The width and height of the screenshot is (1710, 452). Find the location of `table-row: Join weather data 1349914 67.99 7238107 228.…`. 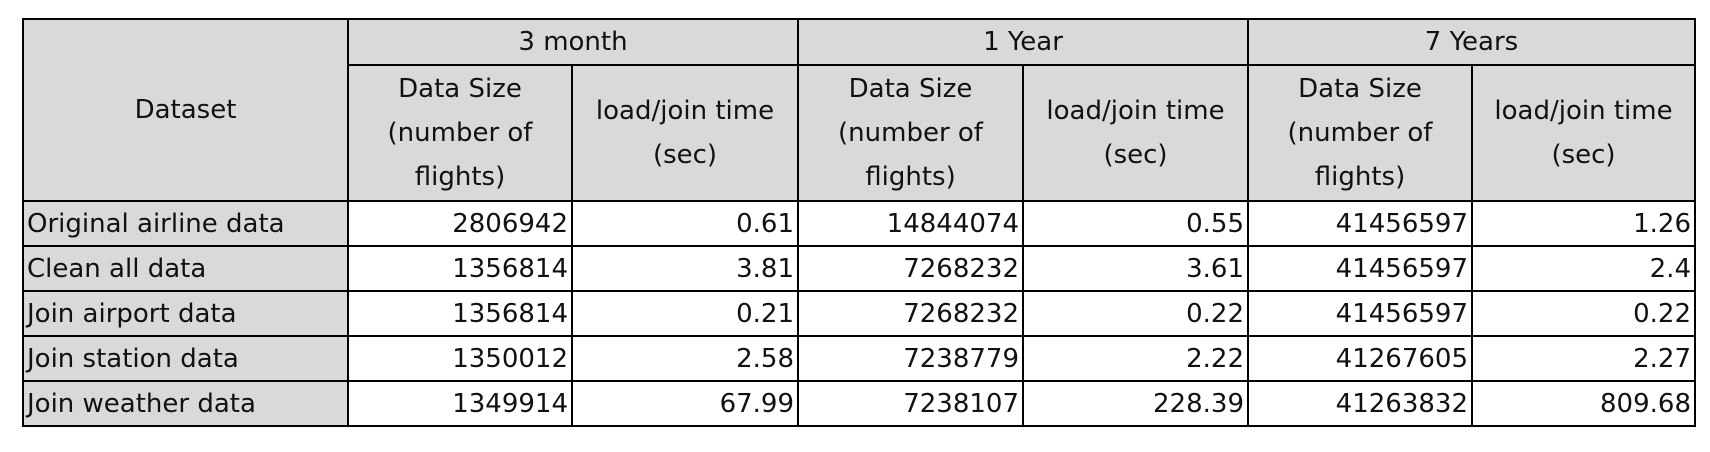

table-row: Join weather data 1349914 67.99 7238107 228.… is located at coordinates (859, 403).